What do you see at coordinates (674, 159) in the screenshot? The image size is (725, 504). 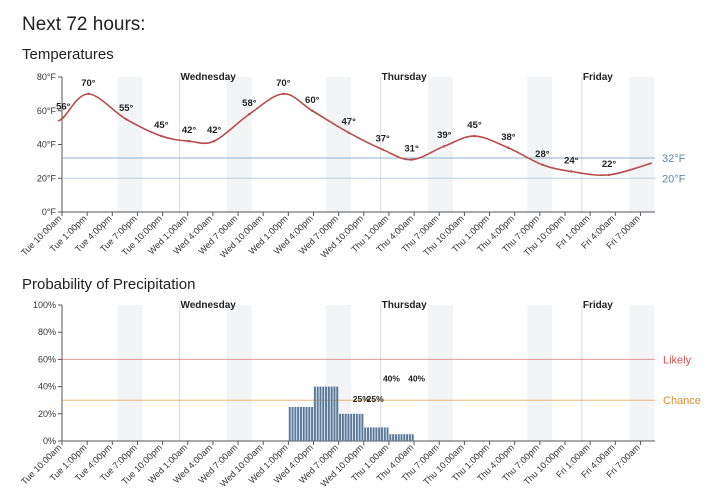 I see `temp-reference-label: 32°F` at bounding box center [674, 159].